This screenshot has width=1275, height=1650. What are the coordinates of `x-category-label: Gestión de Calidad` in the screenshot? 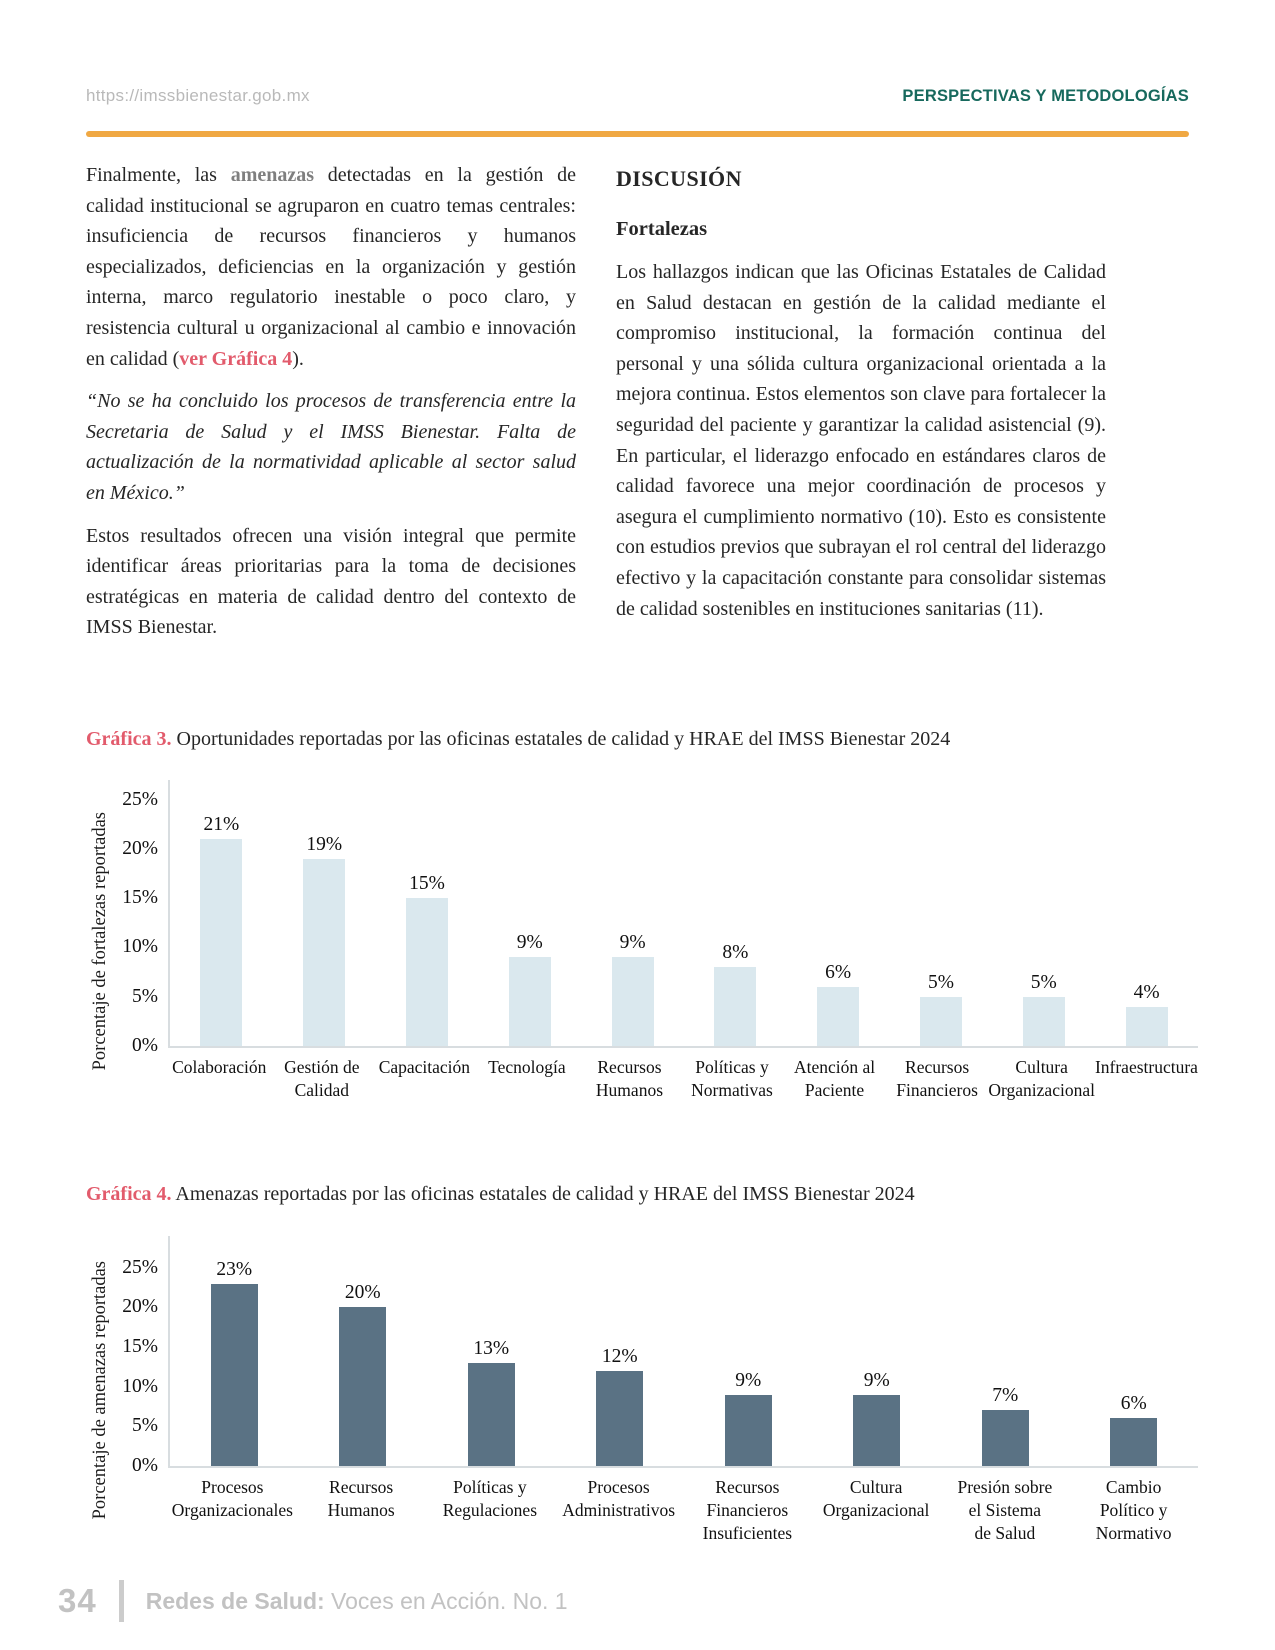 It's located at (322, 1079).